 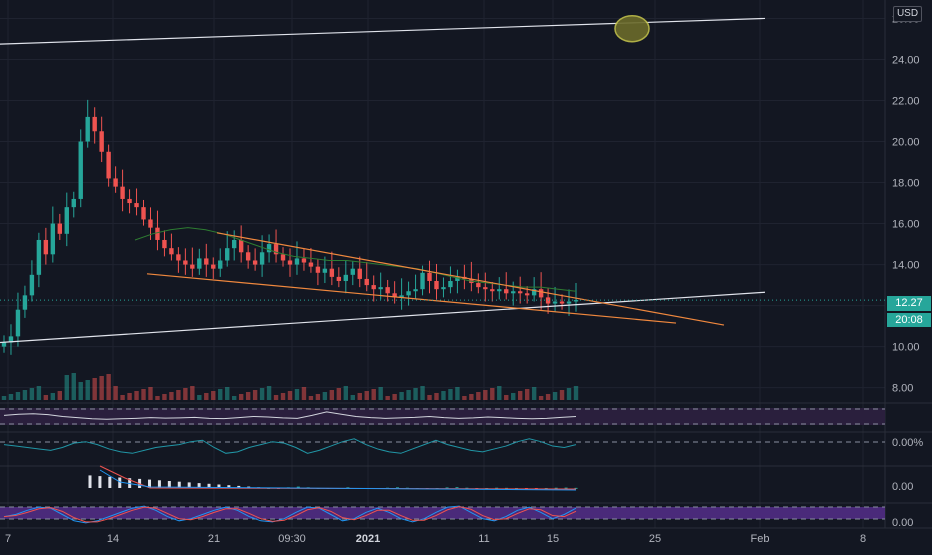 What do you see at coordinates (906, 60) in the screenshot?
I see `y-axis-tick-label: 24.00` at bounding box center [906, 60].